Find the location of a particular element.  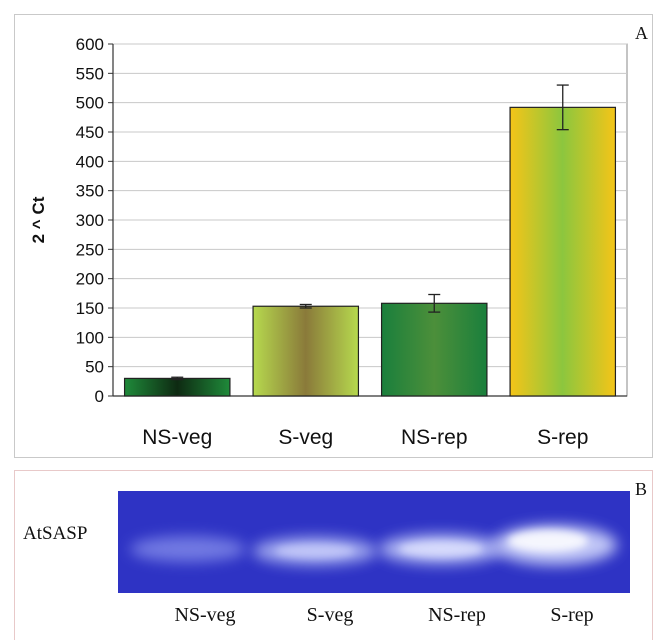

panel-b-letter: B is located at coordinates (641, 489).